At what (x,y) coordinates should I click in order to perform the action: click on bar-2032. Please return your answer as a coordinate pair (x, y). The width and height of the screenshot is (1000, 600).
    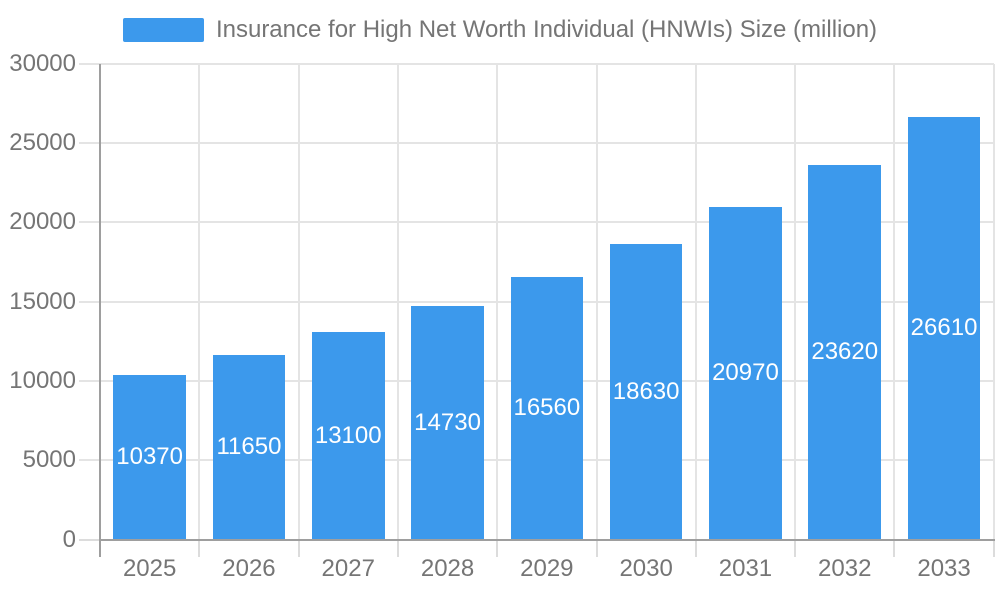
    Looking at the image, I should click on (845, 352).